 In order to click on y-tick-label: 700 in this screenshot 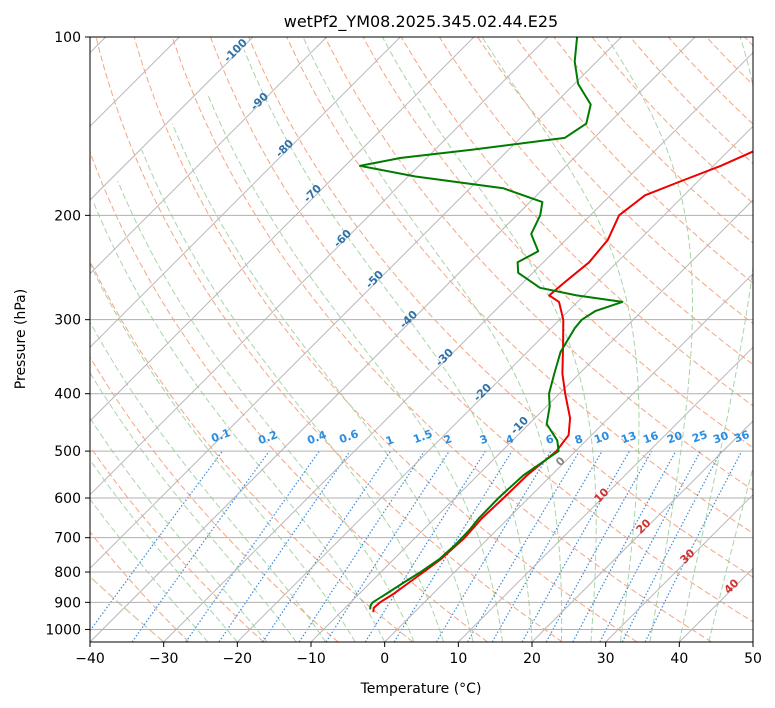, I will do `click(67, 539)`.